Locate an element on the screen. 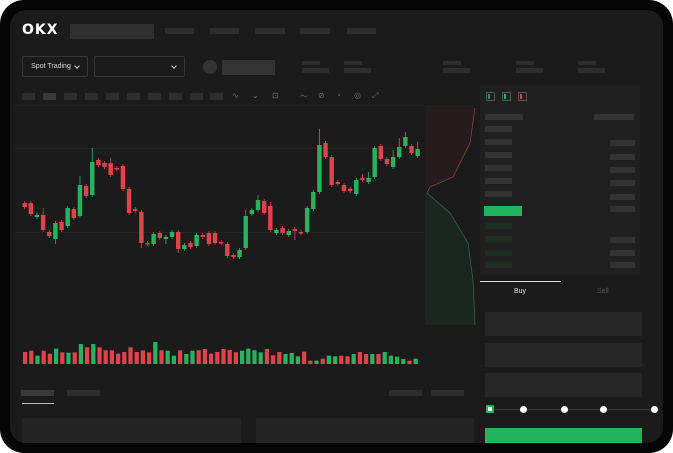  price-input is located at coordinates (563, 324).